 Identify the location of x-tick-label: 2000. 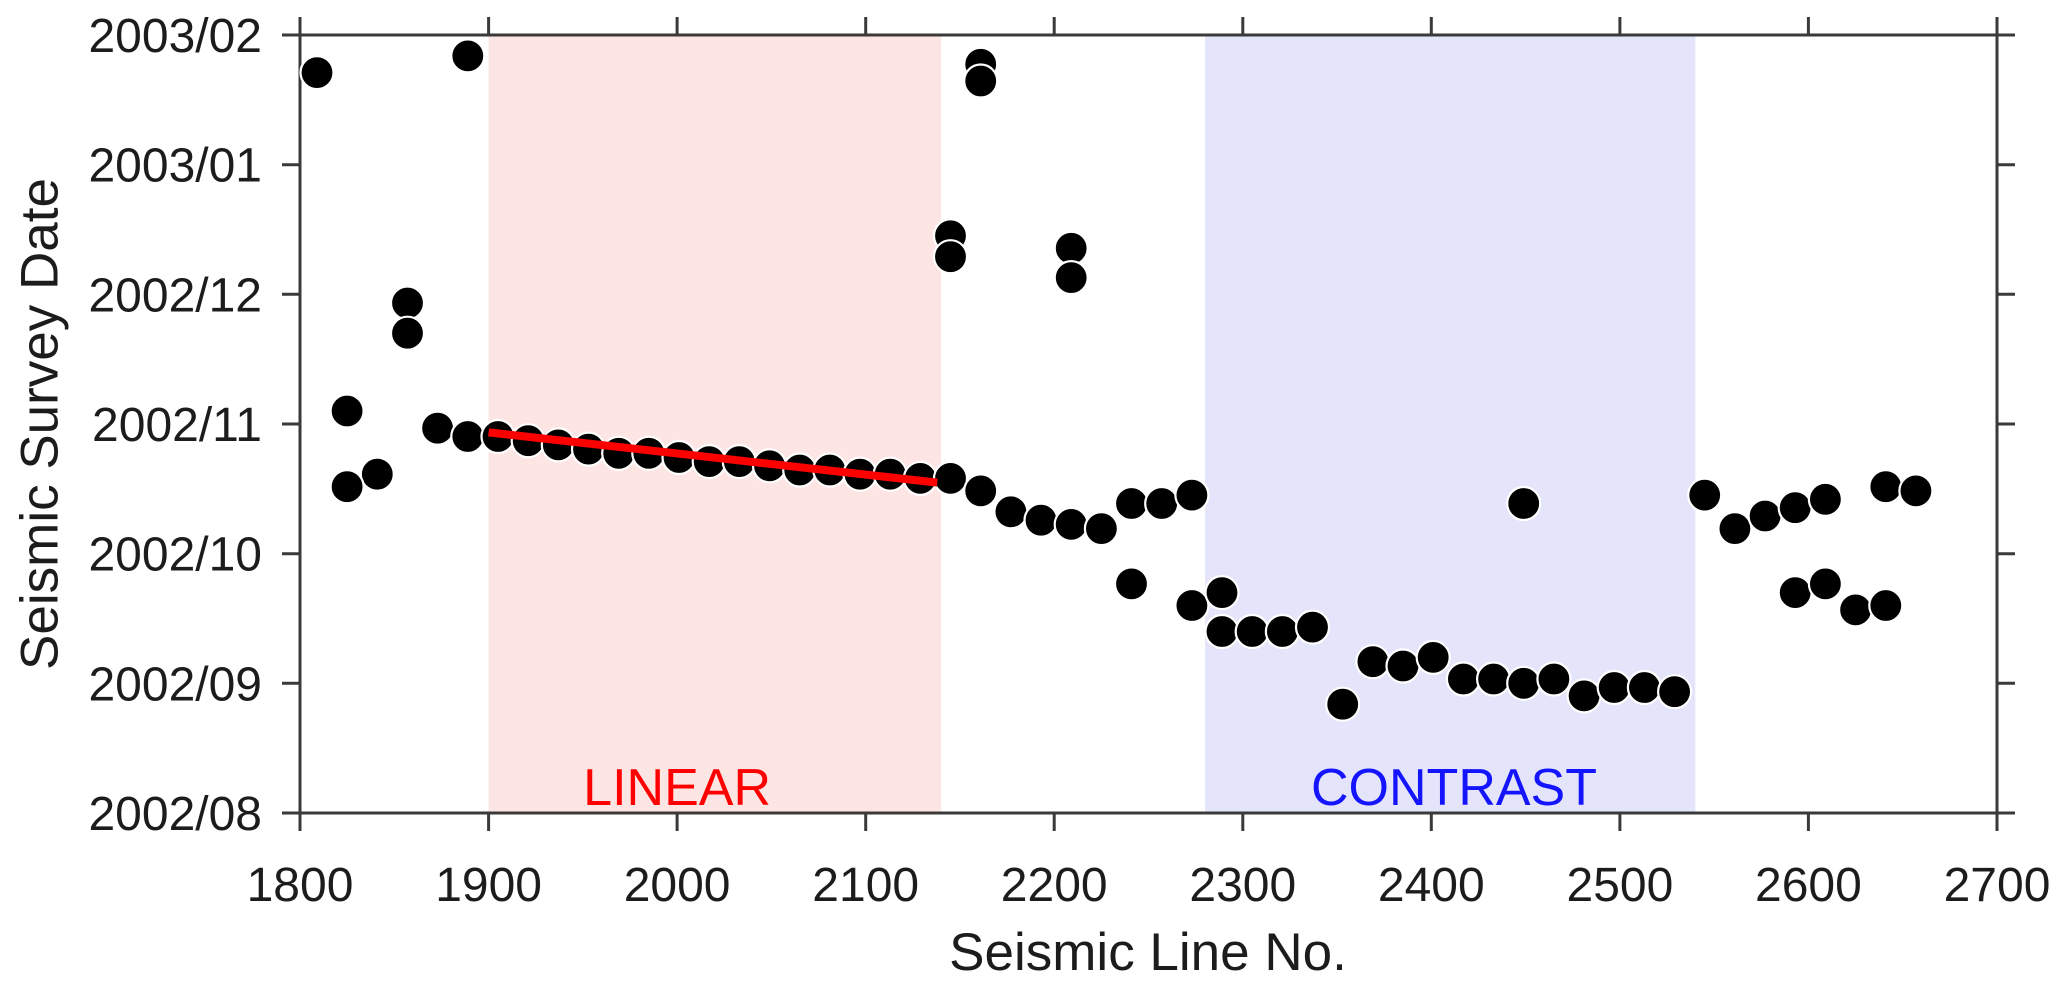
(677, 885).